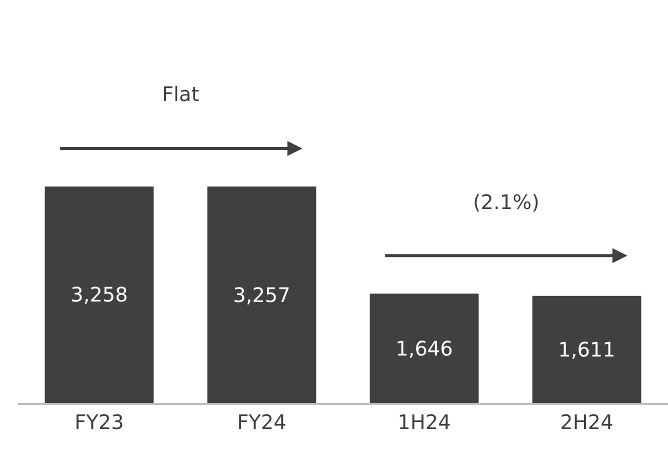 This screenshot has height=475, width=668. I want to click on x-tick-label: FY23, so click(99, 422).